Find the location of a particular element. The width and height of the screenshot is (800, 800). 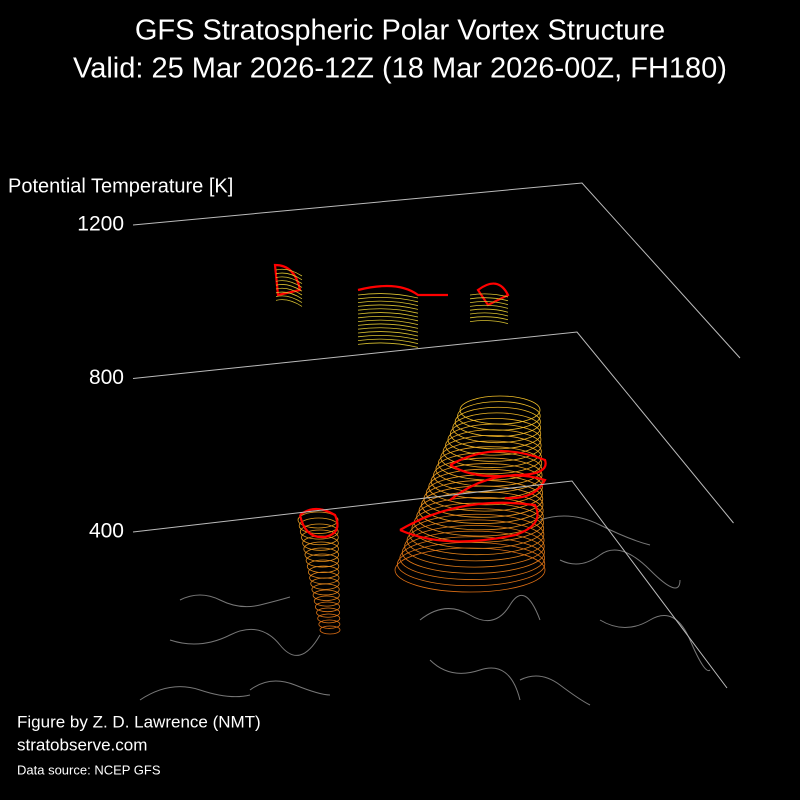

credit: stratobserve.com is located at coordinates (82, 744).